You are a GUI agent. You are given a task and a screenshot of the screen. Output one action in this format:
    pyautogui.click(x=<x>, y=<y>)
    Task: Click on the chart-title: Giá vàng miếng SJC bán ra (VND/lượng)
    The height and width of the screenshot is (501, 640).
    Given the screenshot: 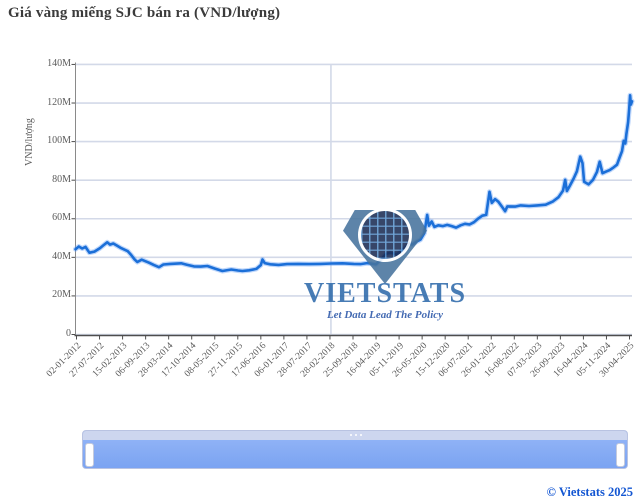 What is the action you would take?
    pyautogui.click(x=144, y=13)
    